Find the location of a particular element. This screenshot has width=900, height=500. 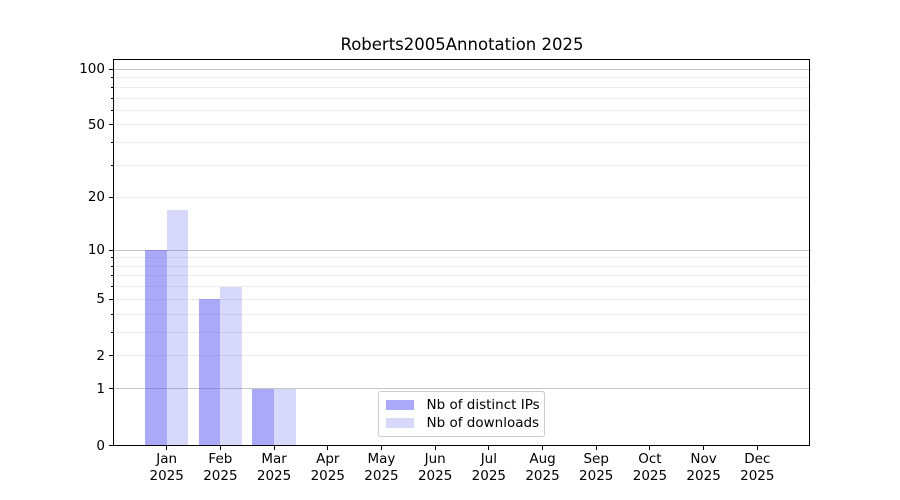

x-tick-month: Dec is located at coordinates (757, 459).